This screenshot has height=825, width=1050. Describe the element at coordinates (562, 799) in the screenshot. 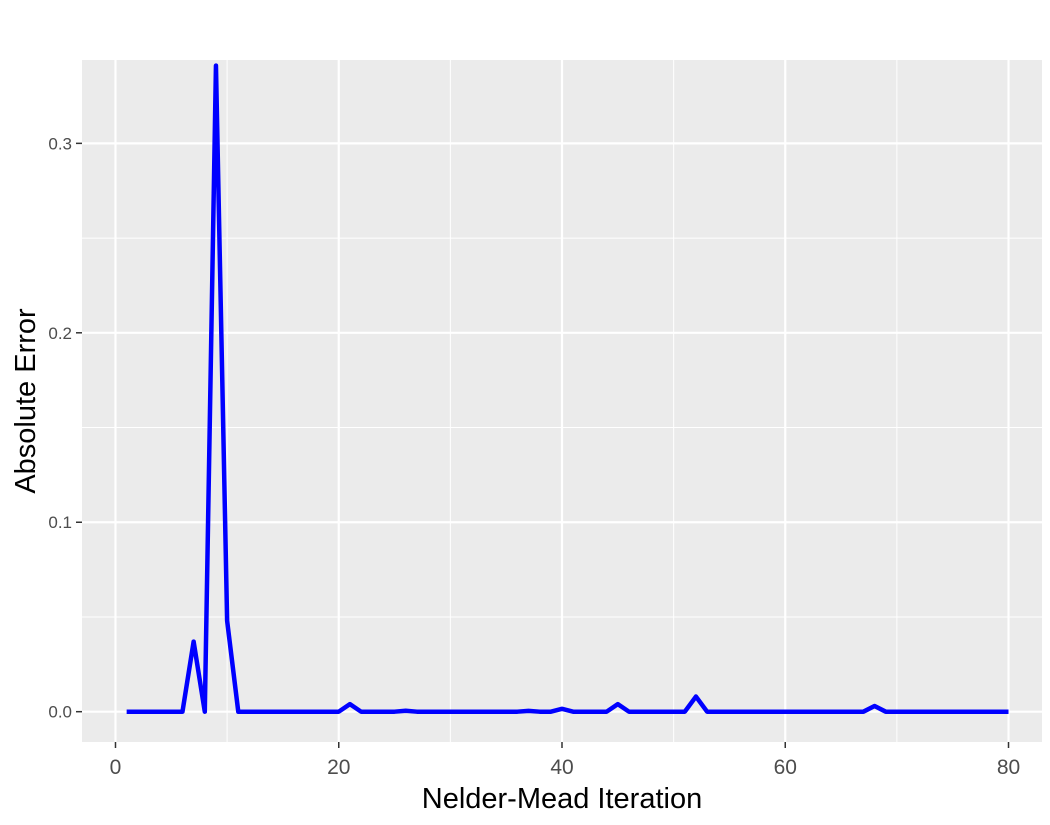

I see `x-axis-title: Nelder-Mead Iteration` at that location.